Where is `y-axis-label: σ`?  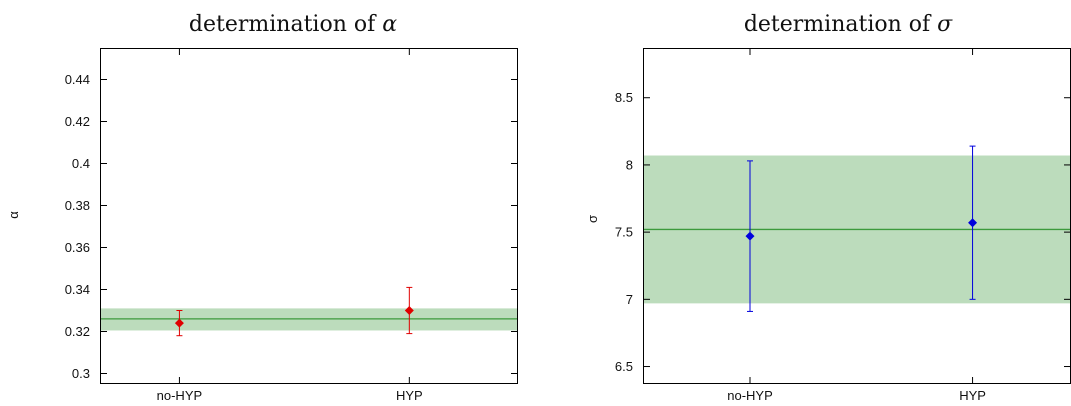
y-axis-label: σ is located at coordinates (592, 219).